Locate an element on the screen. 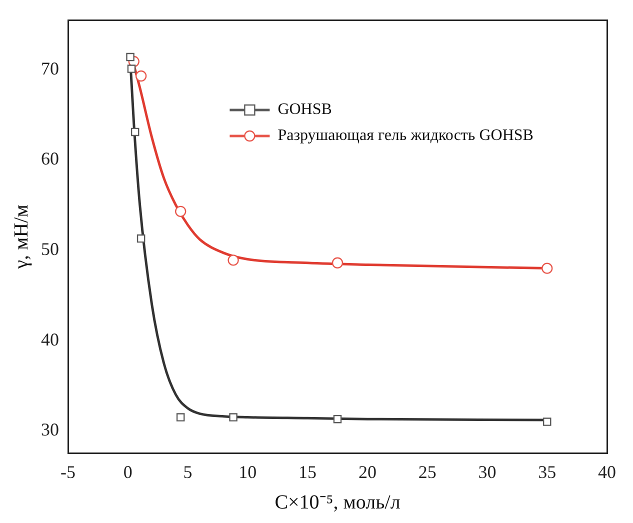  x-tick-label: -5 is located at coordinates (68, 472).